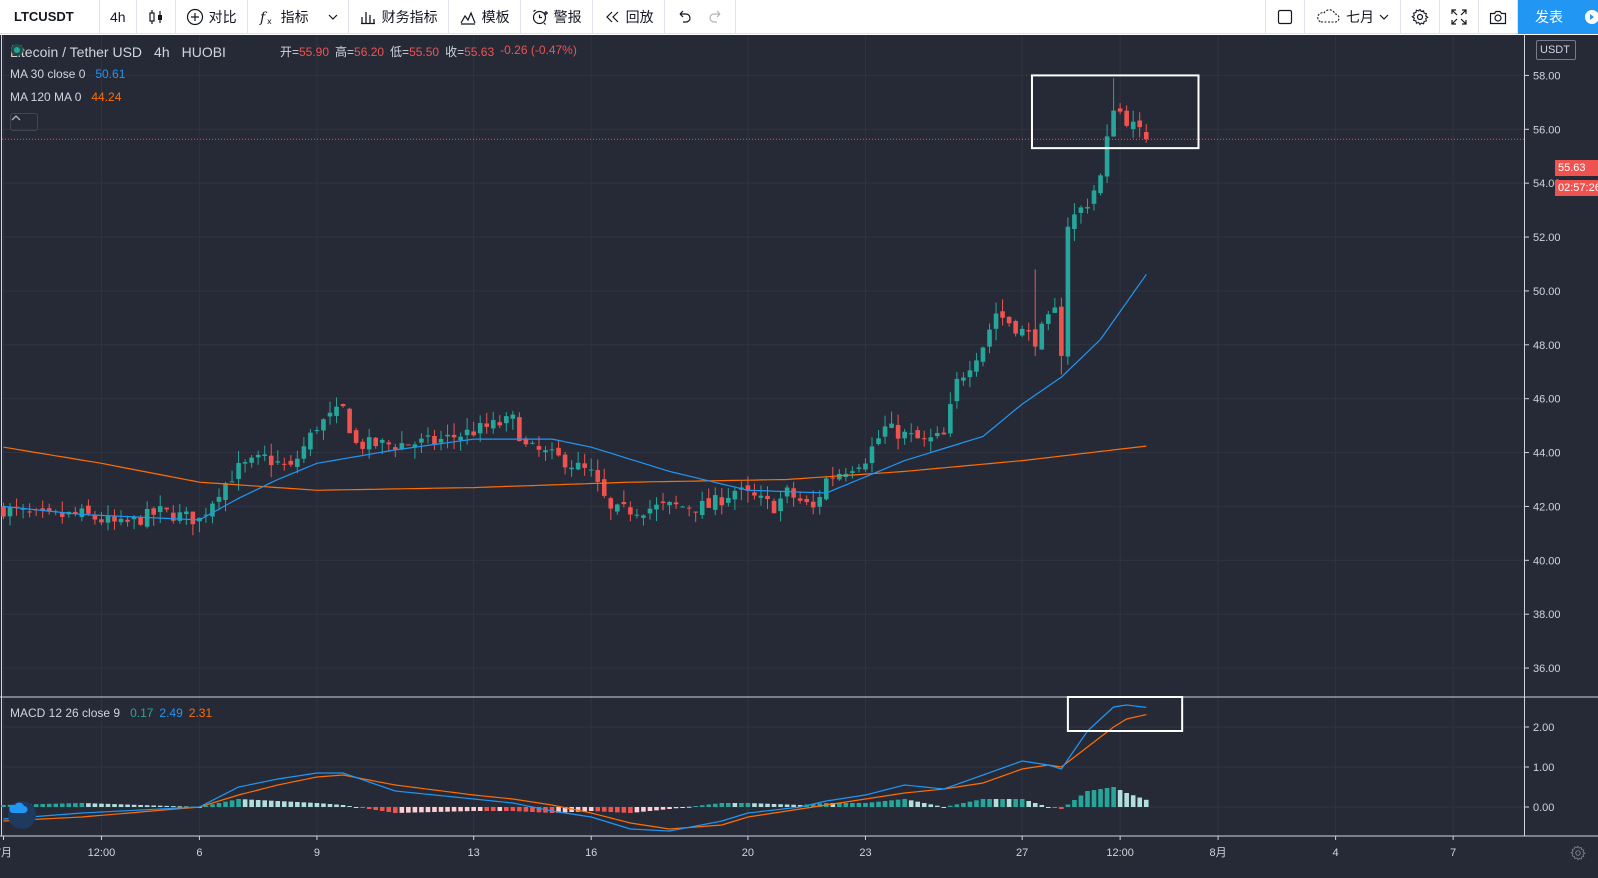 This screenshot has width=1598, height=878. Describe the element at coordinates (639, 16) in the screenshot. I see `replay-label: 回放` at that location.